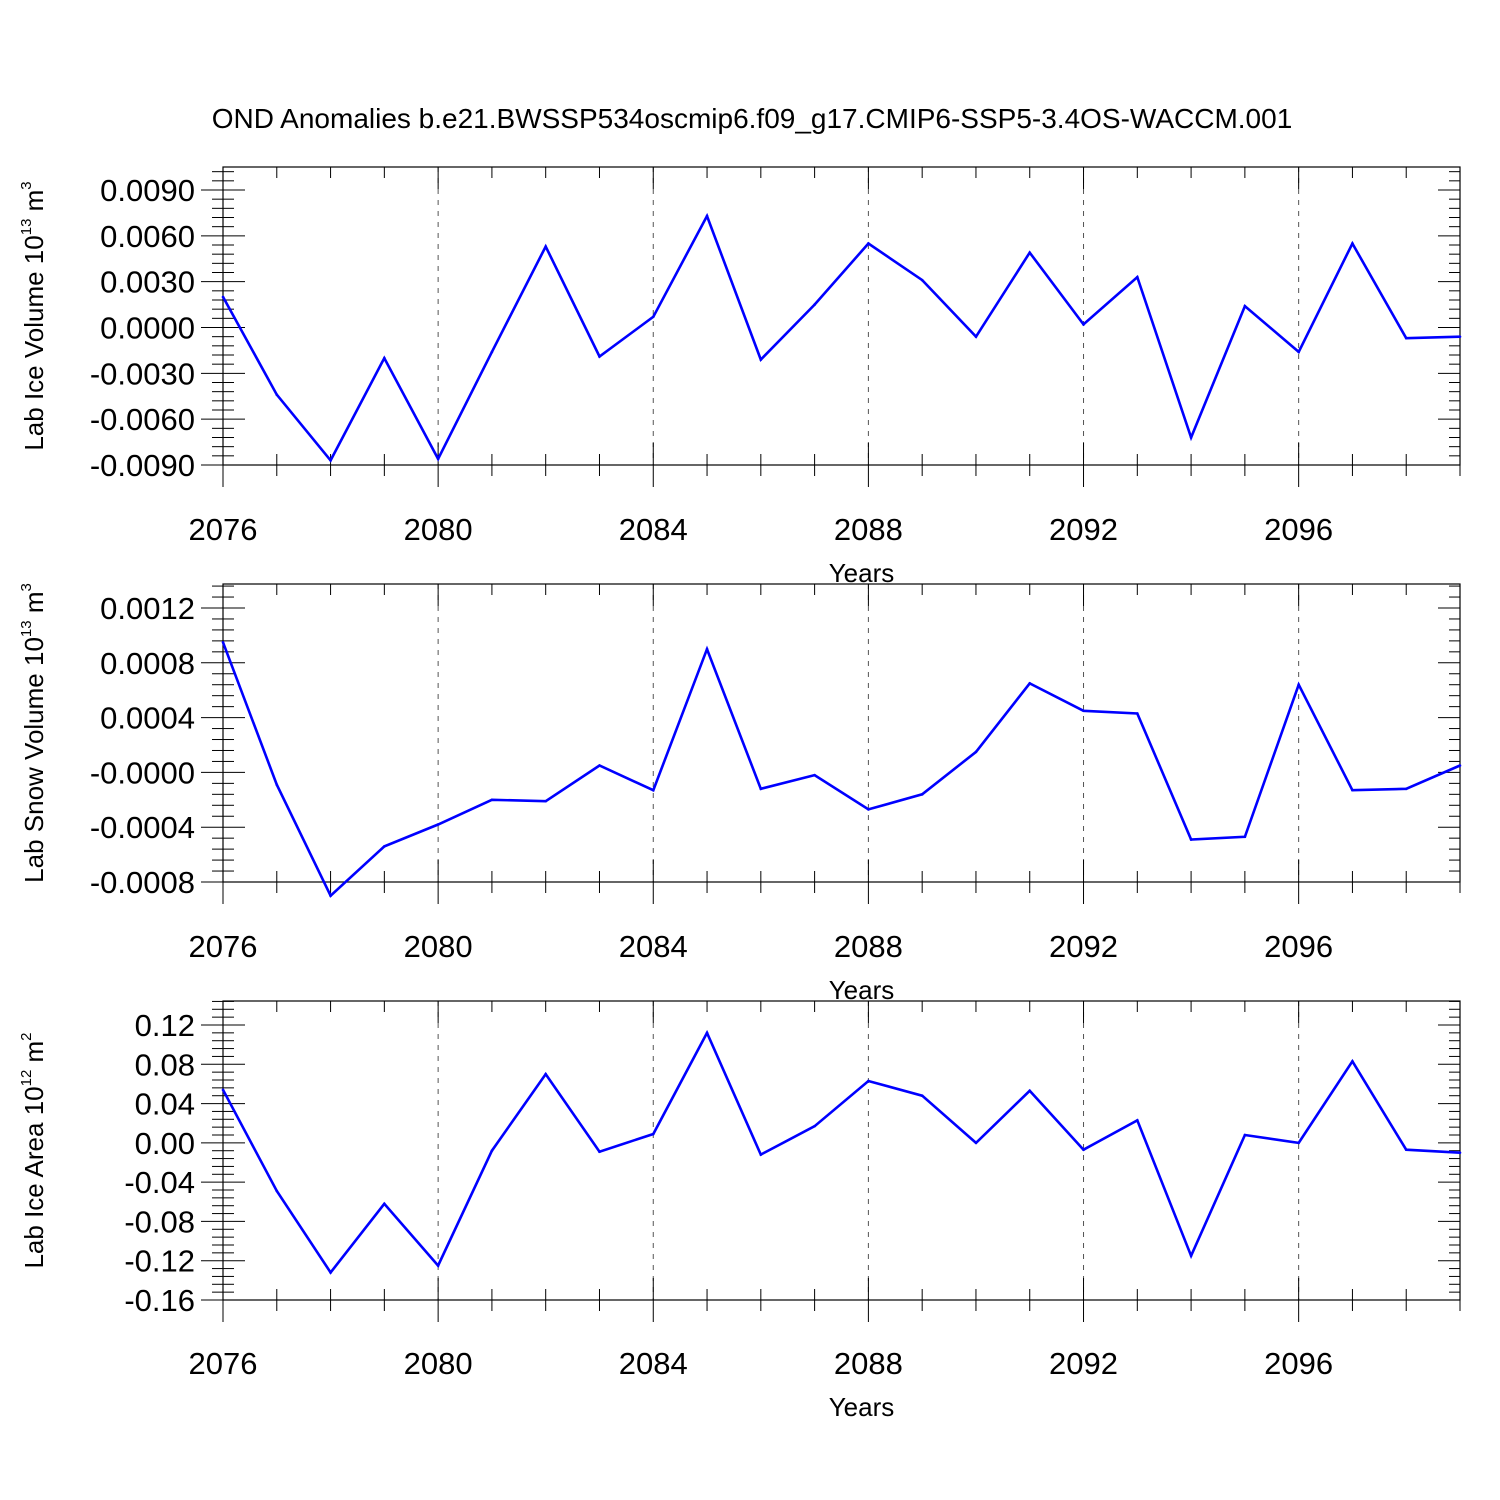  I want to click on y-tick-label: -0.12, so click(159, 1261).